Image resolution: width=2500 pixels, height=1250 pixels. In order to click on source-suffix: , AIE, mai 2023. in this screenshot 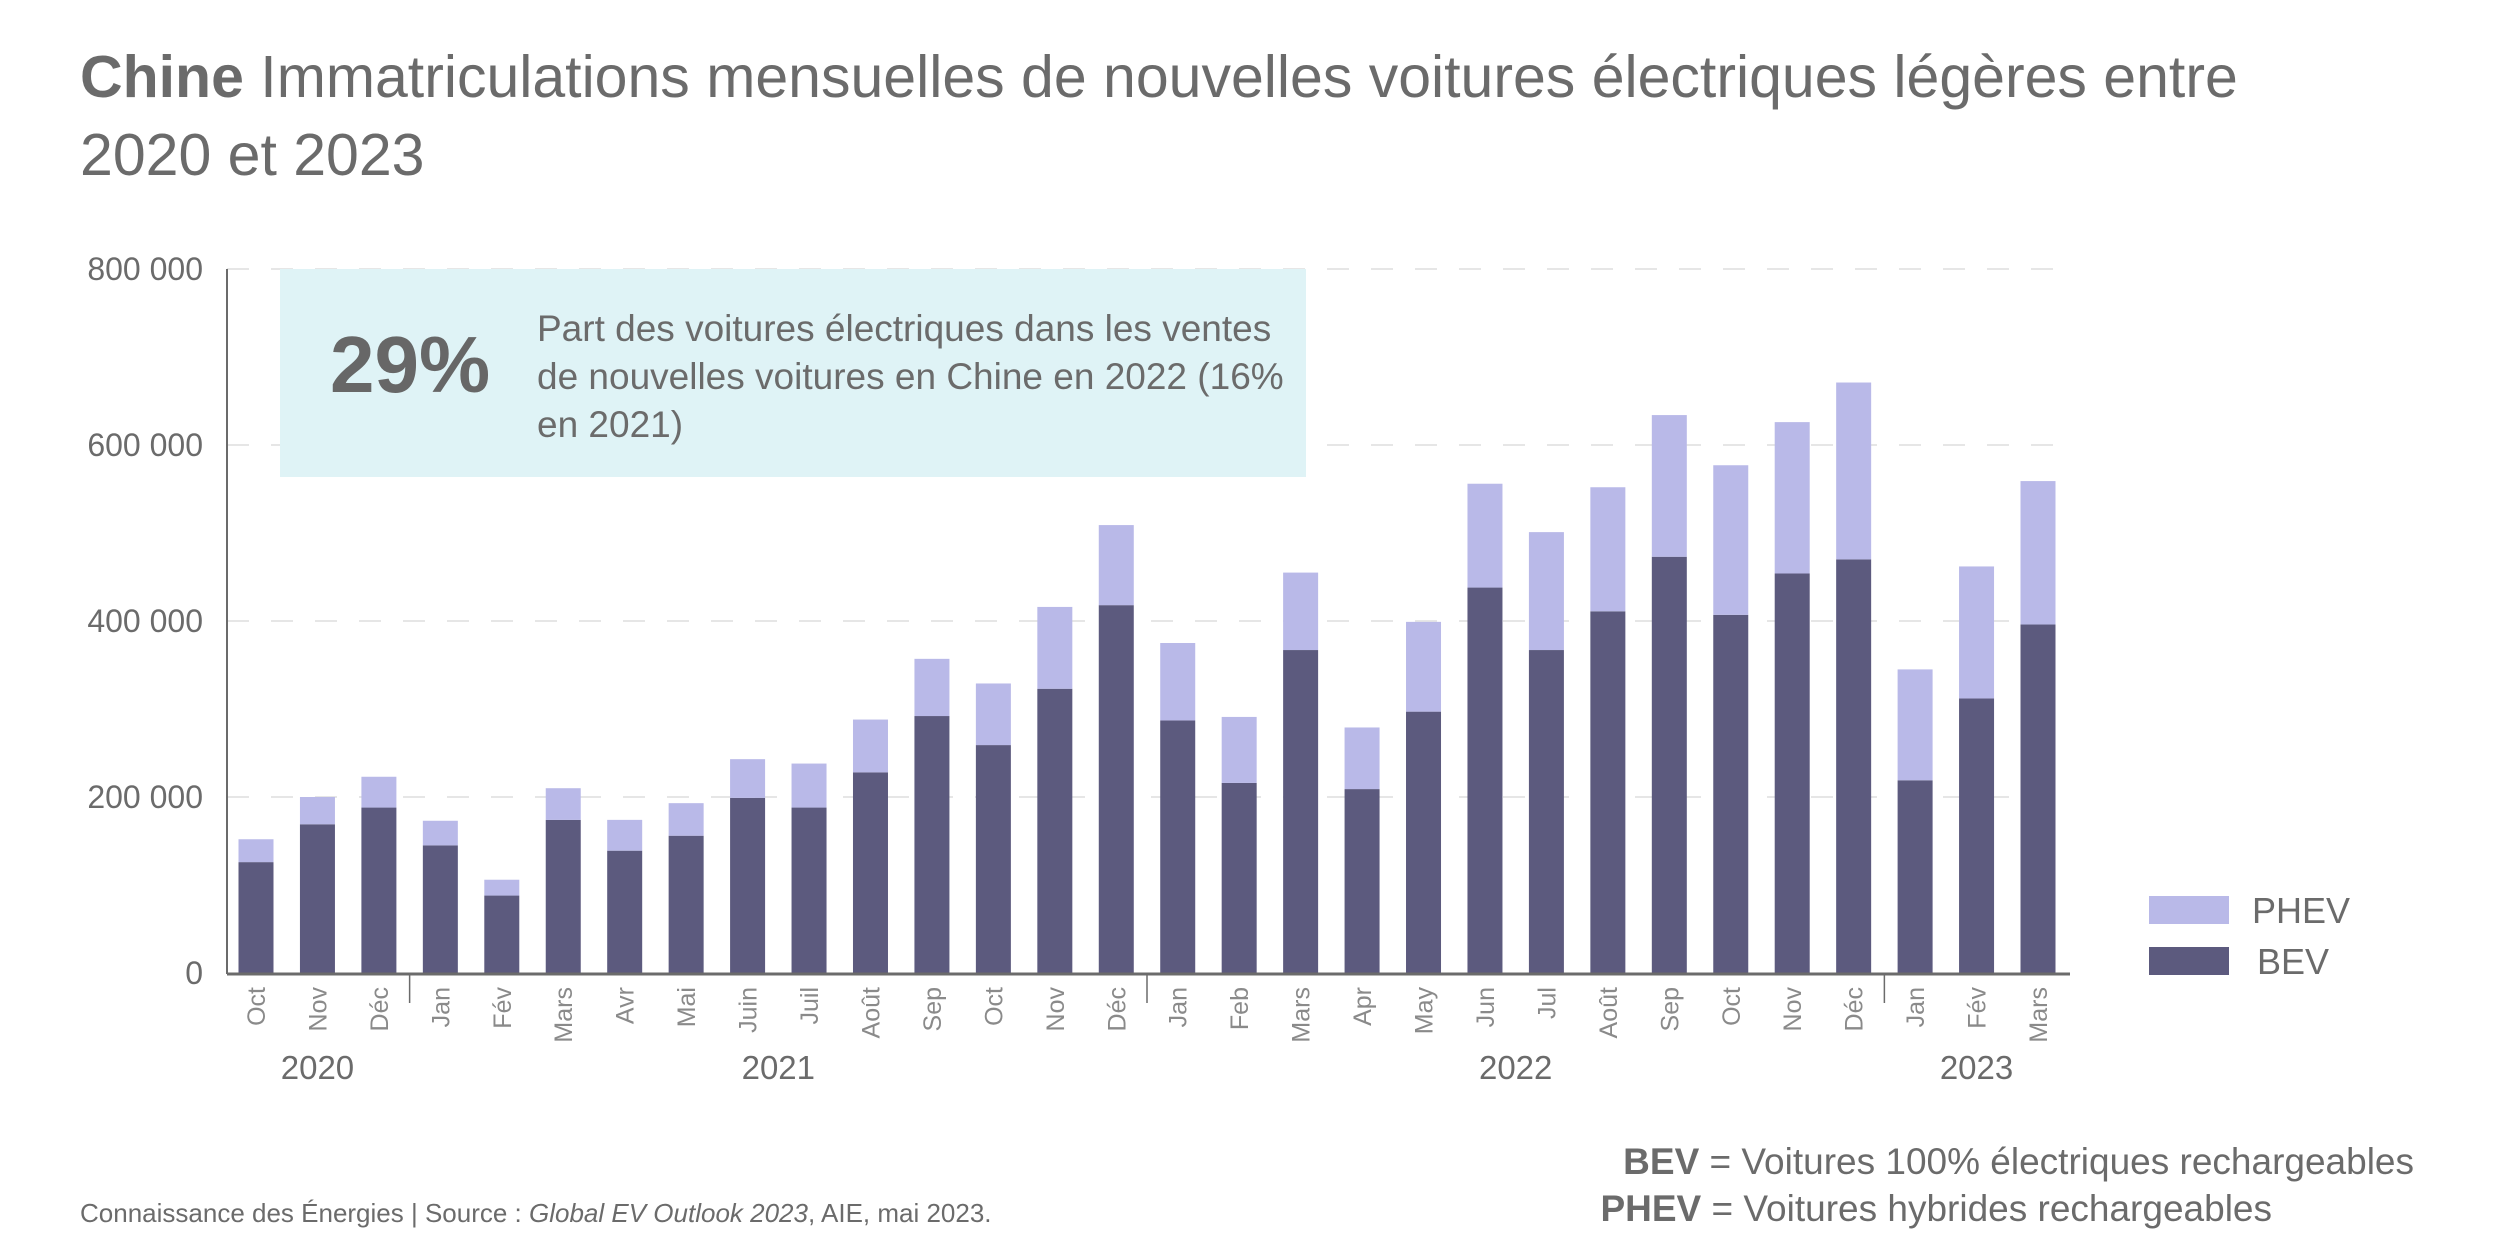, I will do `click(899, 1213)`.